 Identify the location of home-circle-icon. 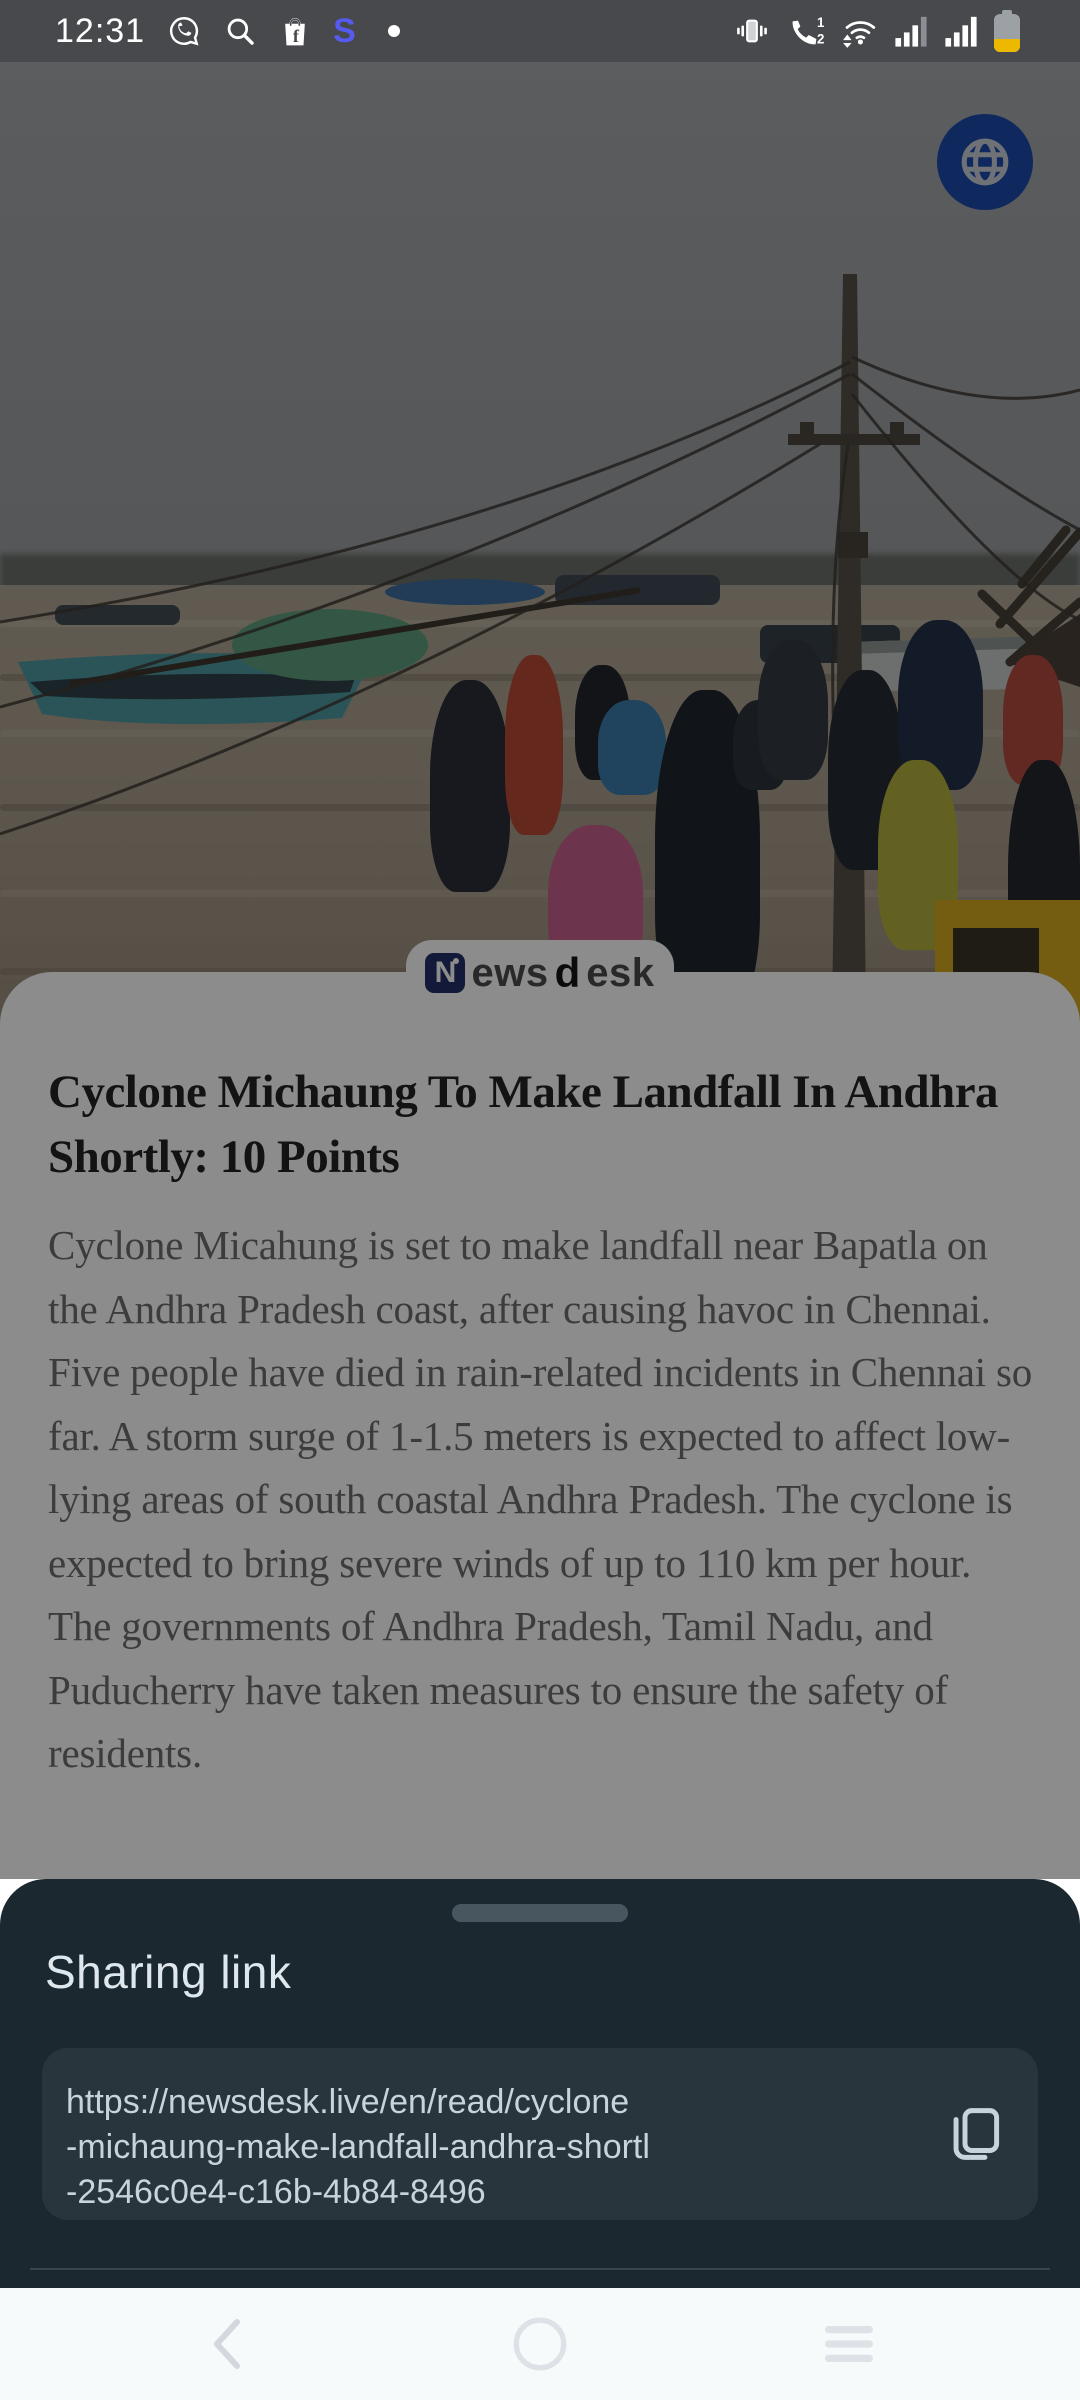
(540, 2344).